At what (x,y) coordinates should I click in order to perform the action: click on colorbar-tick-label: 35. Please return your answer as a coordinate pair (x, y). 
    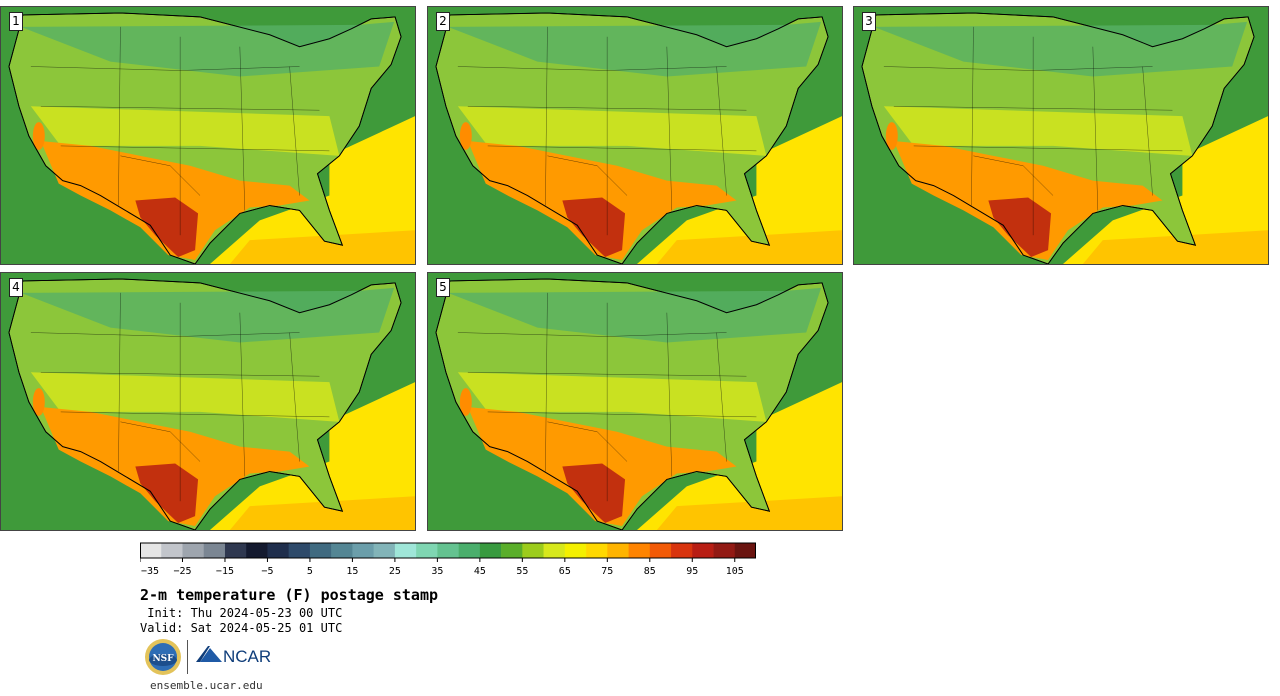
    Looking at the image, I should click on (437, 571).